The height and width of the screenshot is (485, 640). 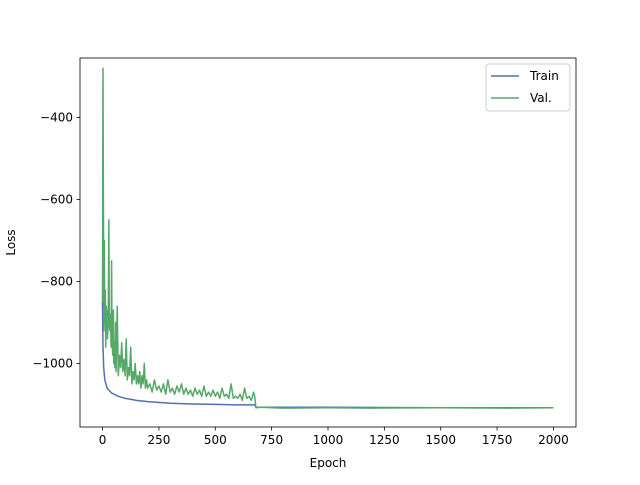 I want to click on x-axis-ticks: 0 250 500 750 1000 1250 1500 1750 2000, so click(x=334, y=437).